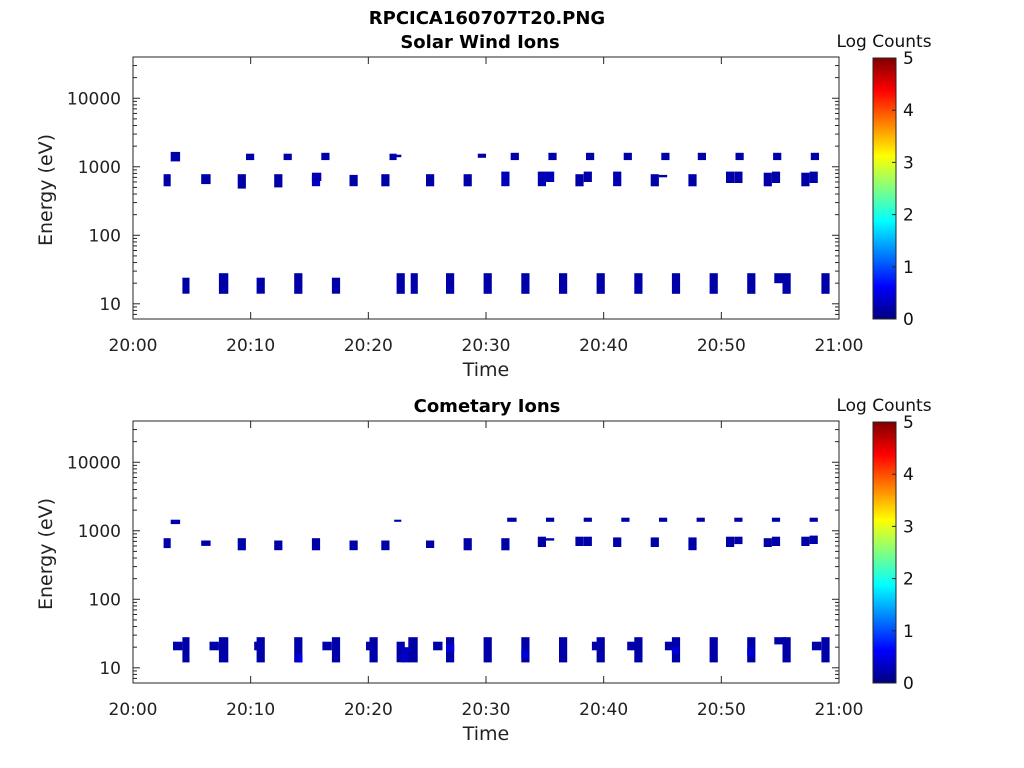 The image size is (1024, 768). What do you see at coordinates (603, 346) in the screenshot?
I see `x-tick-label: 20:40` at bounding box center [603, 346].